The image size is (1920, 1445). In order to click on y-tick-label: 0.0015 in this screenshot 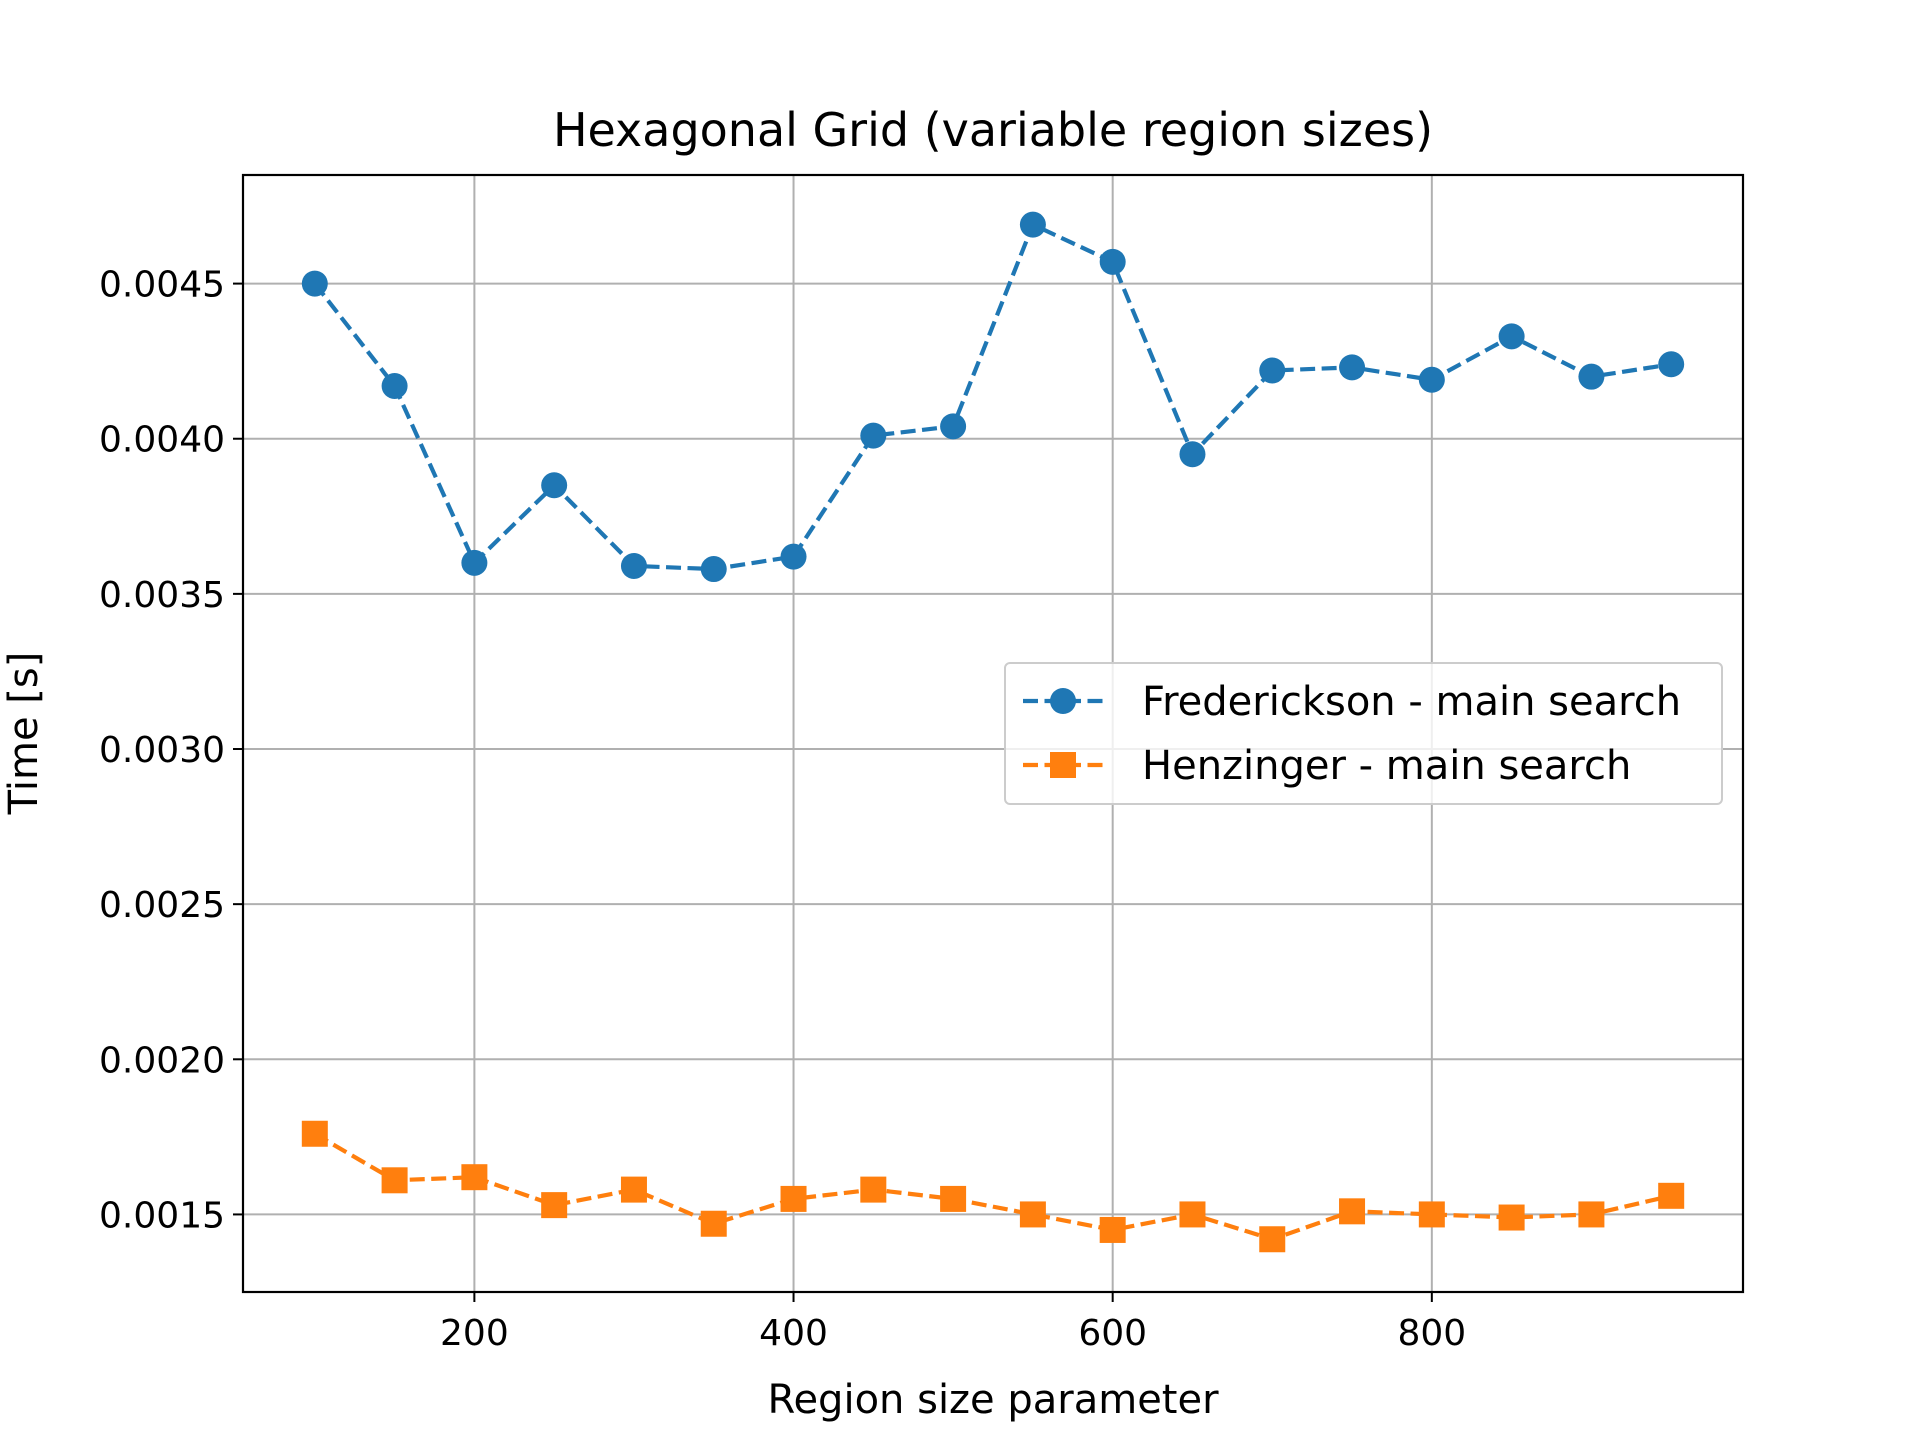, I will do `click(162, 1215)`.